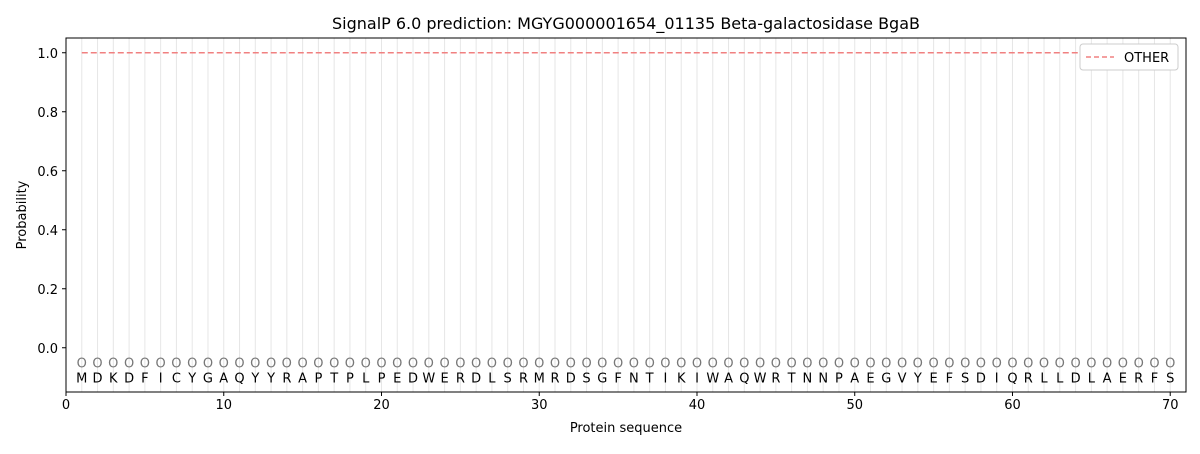 This screenshot has height=454, width=1200. What do you see at coordinates (1170, 405) in the screenshot?
I see `x-tick-label: 70` at bounding box center [1170, 405].